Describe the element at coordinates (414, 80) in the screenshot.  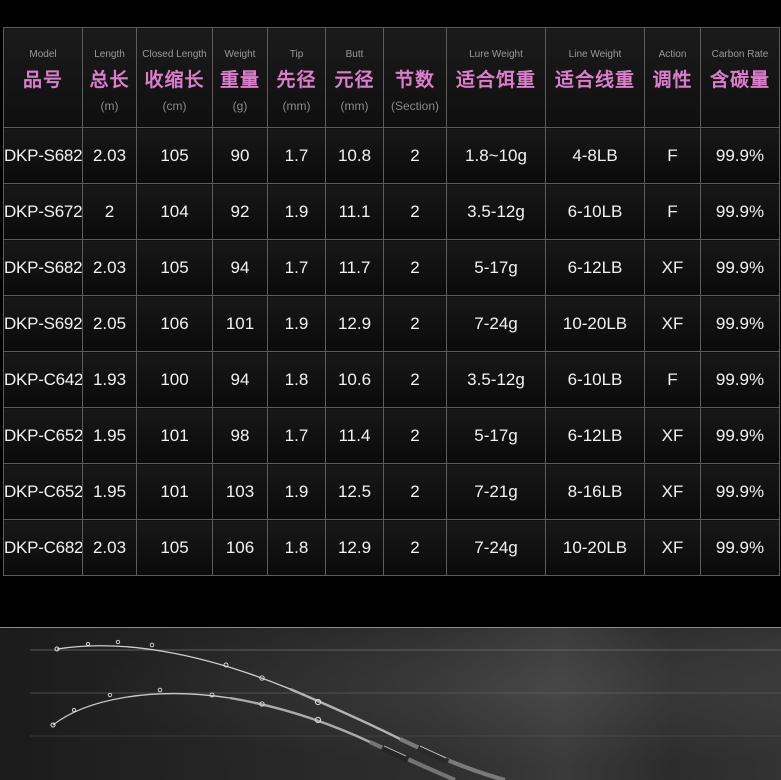
I see `header-label-zh: 节数` at that location.